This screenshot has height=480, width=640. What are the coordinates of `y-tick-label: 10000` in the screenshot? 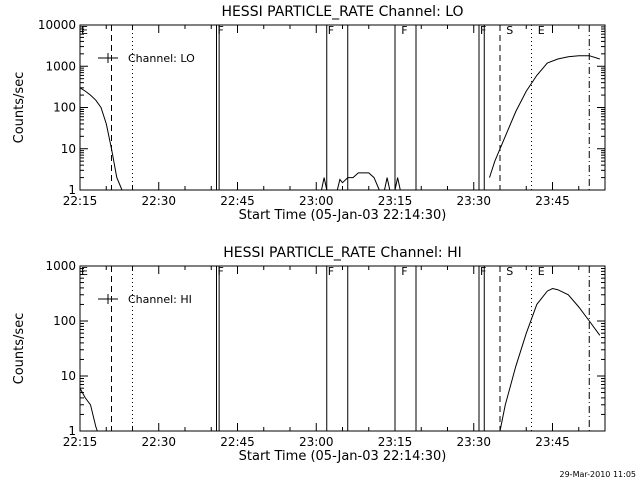 It's located at (57, 25).